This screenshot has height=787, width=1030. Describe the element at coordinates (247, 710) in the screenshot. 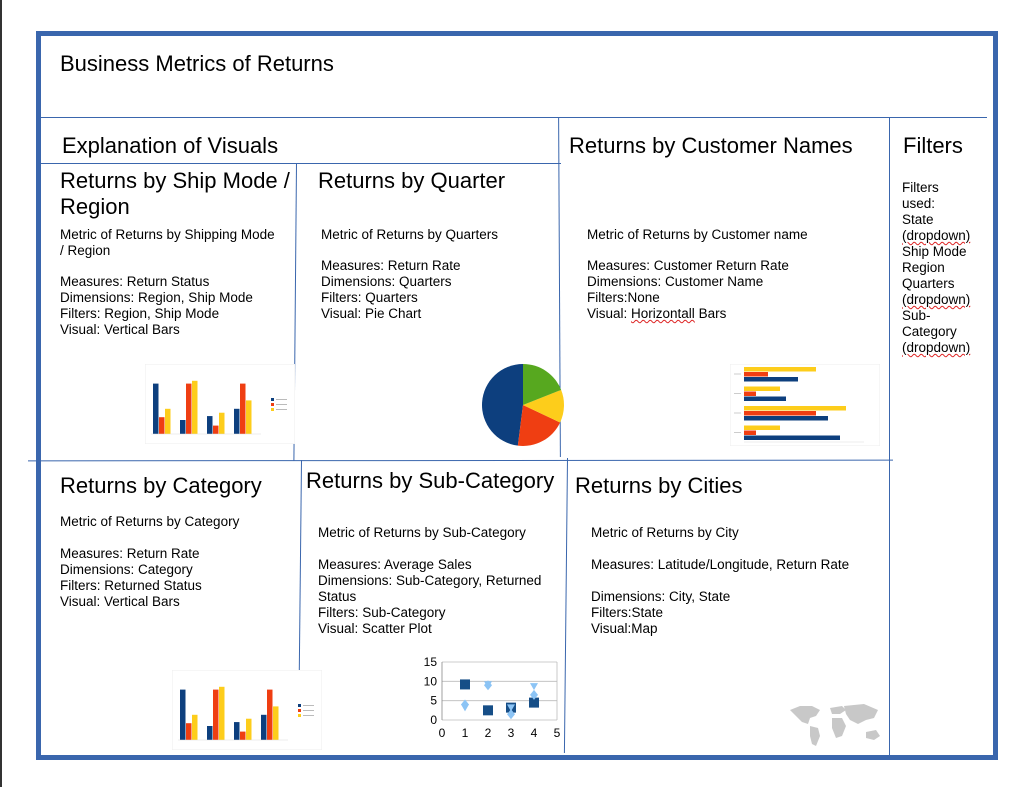

I see `category-bar-chart` at that location.